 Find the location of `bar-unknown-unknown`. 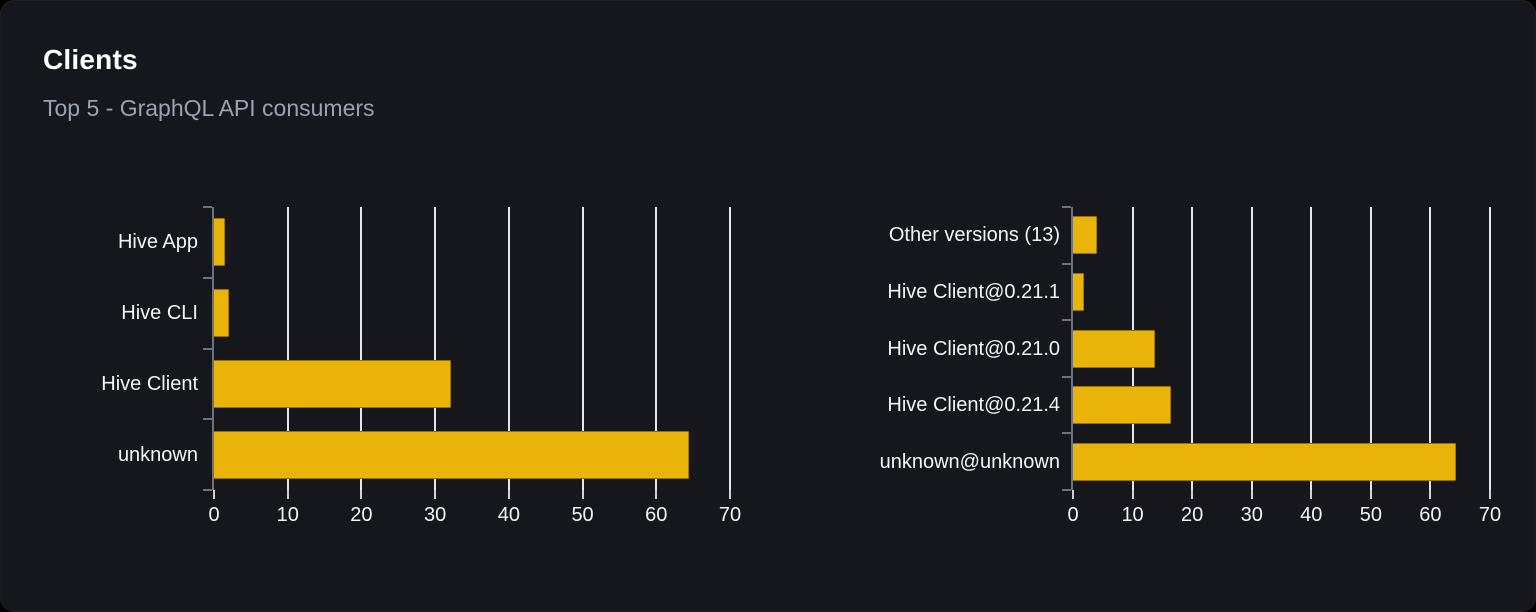

bar-unknown-unknown is located at coordinates (1265, 461).